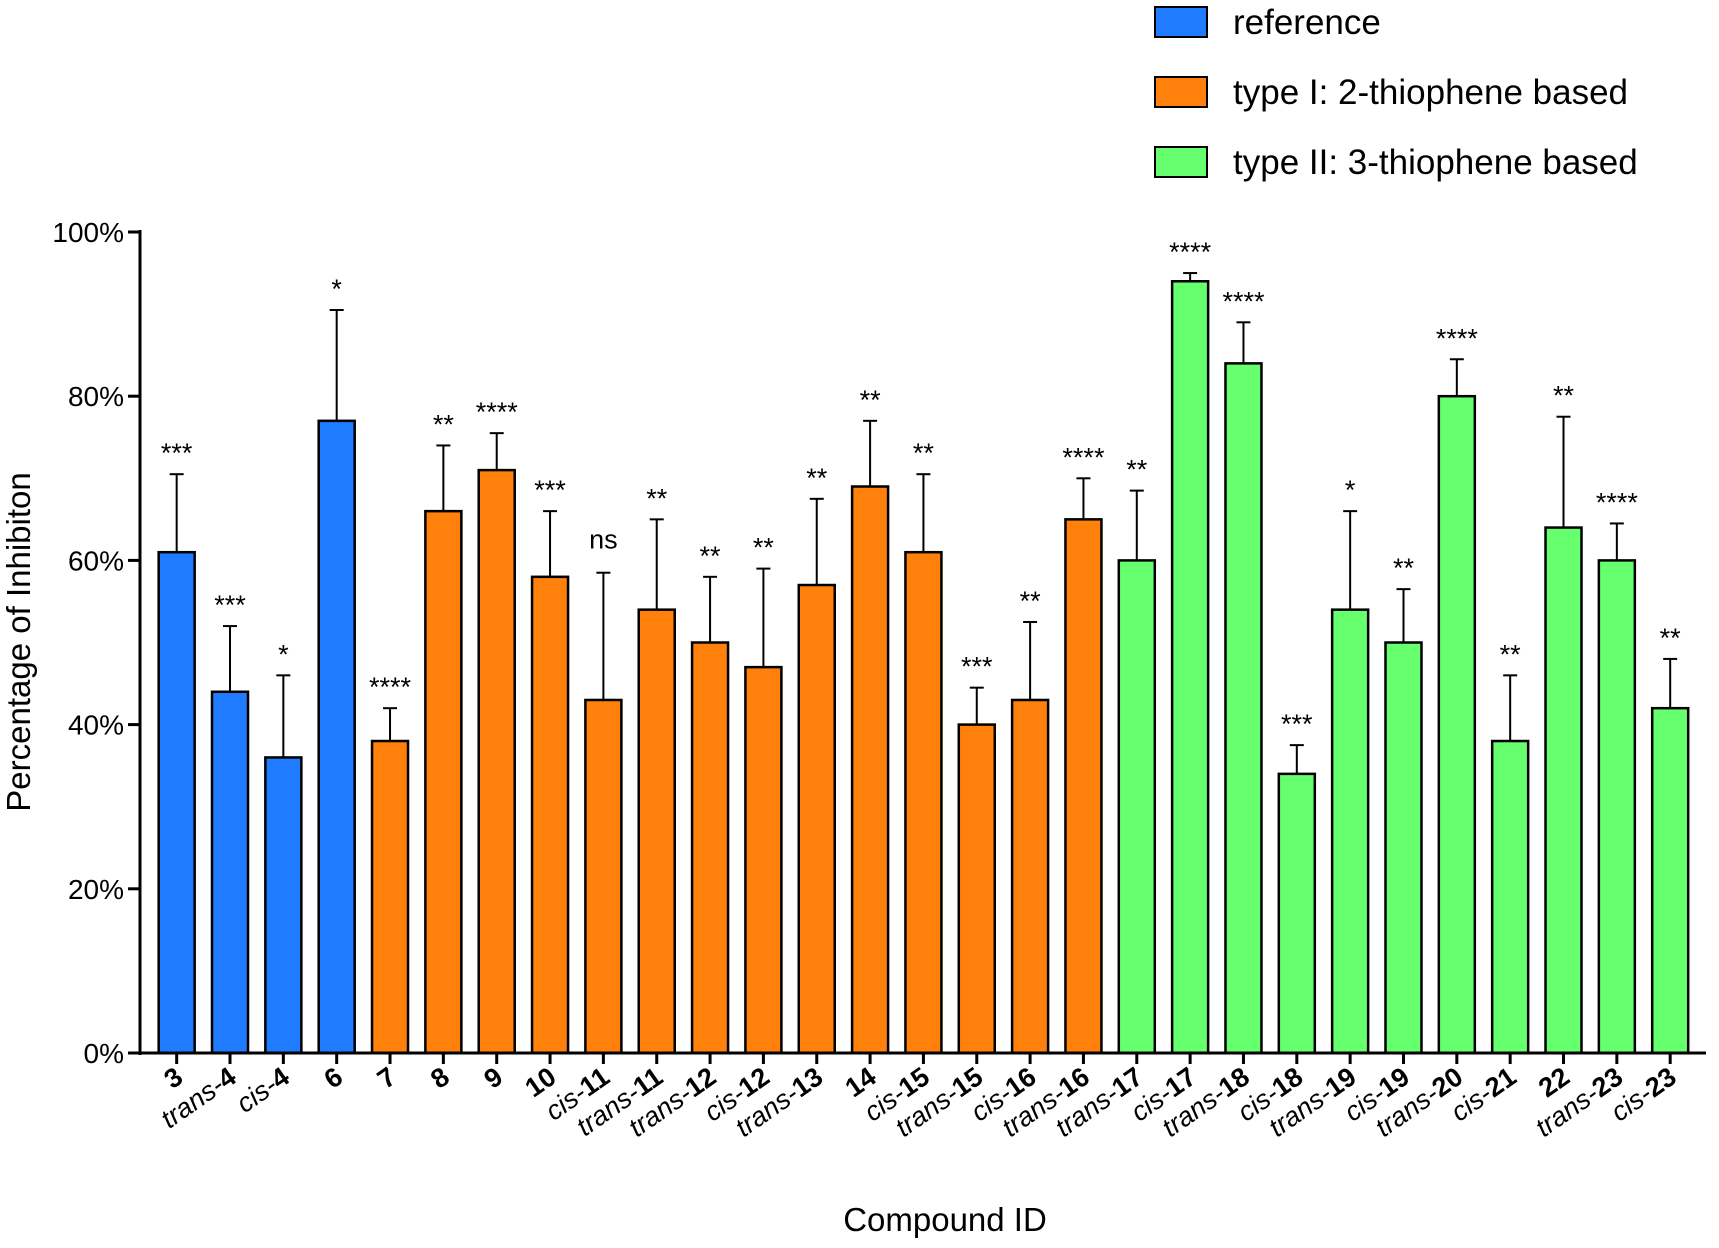 This screenshot has height=1248, width=1719. What do you see at coordinates (96, 725) in the screenshot?
I see `y-tick-label: 40%` at bounding box center [96, 725].